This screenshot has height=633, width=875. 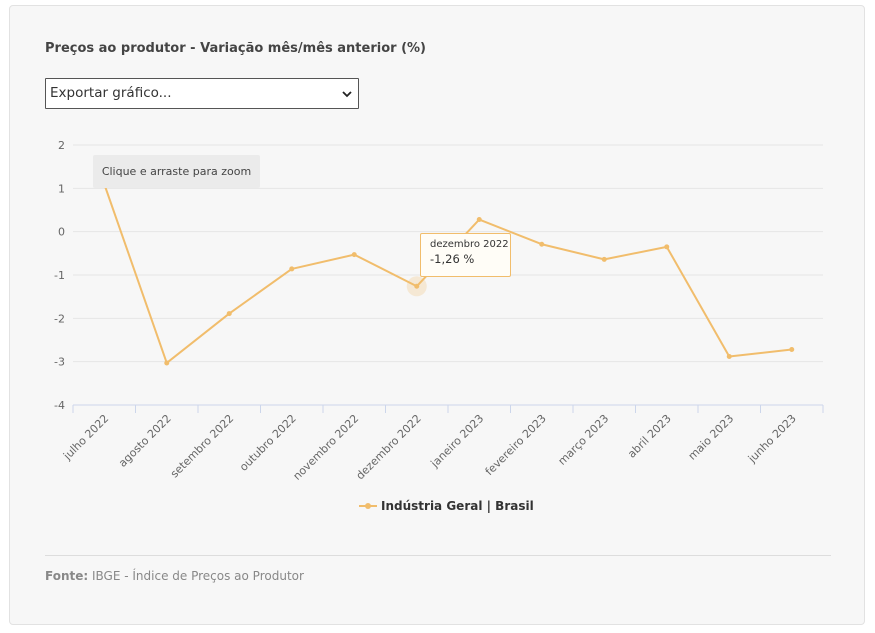 What do you see at coordinates (649, 436) in the screenshot?
I see `x-tick-label: abril 2023` at bounding box center [649, 436].